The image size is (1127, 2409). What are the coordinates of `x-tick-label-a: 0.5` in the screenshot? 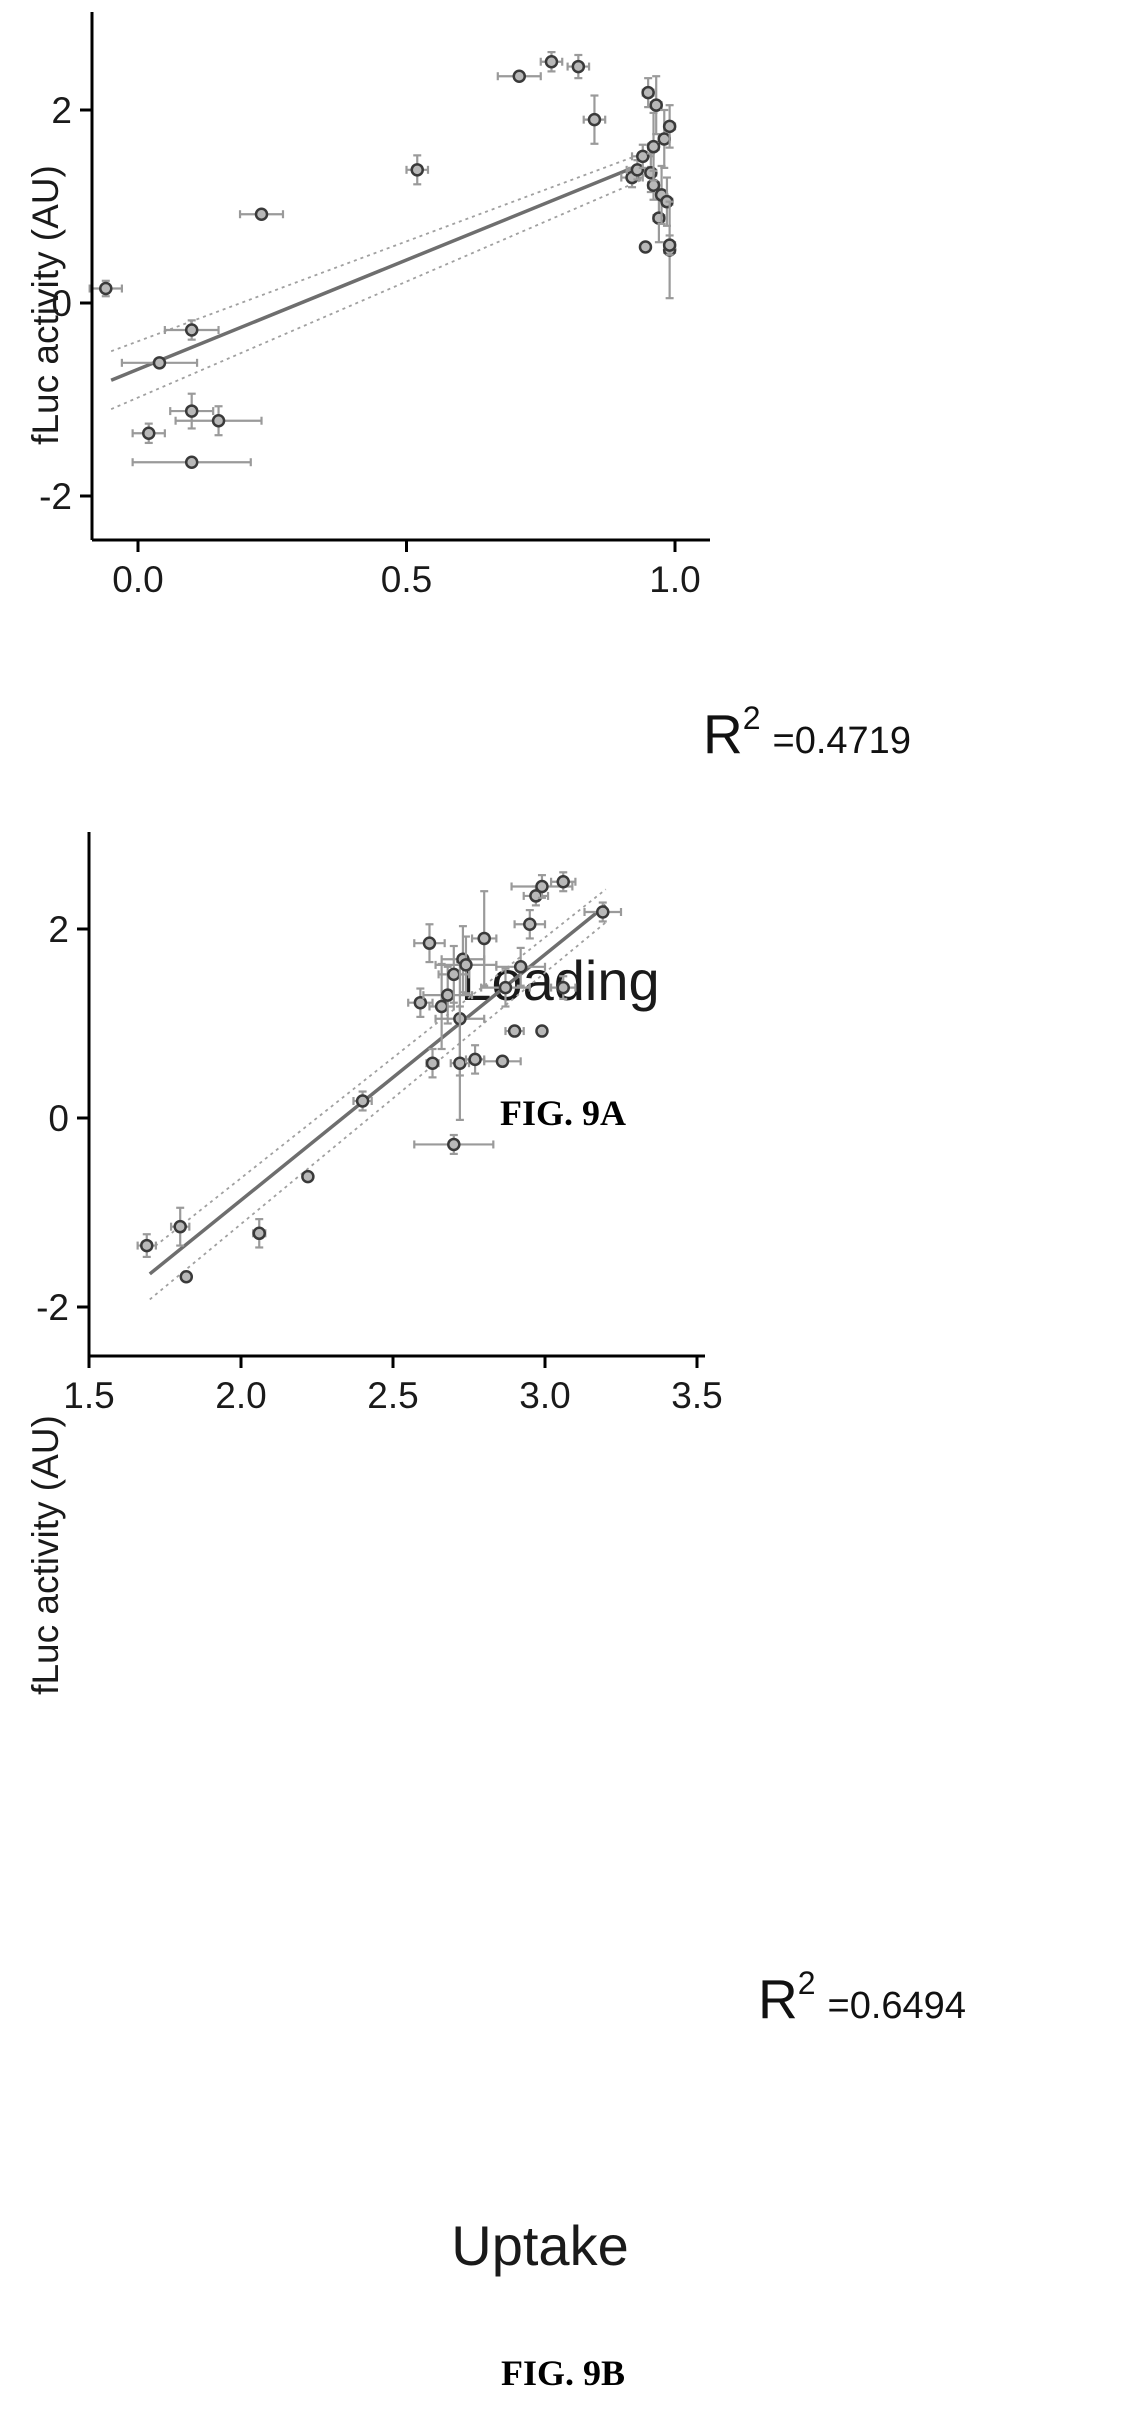 It's located at (406, 579).